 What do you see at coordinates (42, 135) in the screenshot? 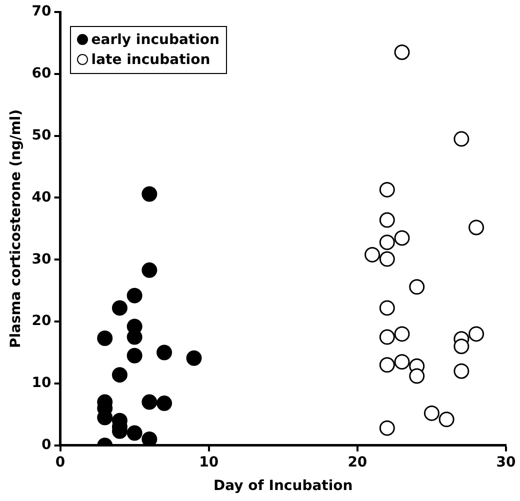
I see `y-tick-label: 50` at bounding box center [42, 135].